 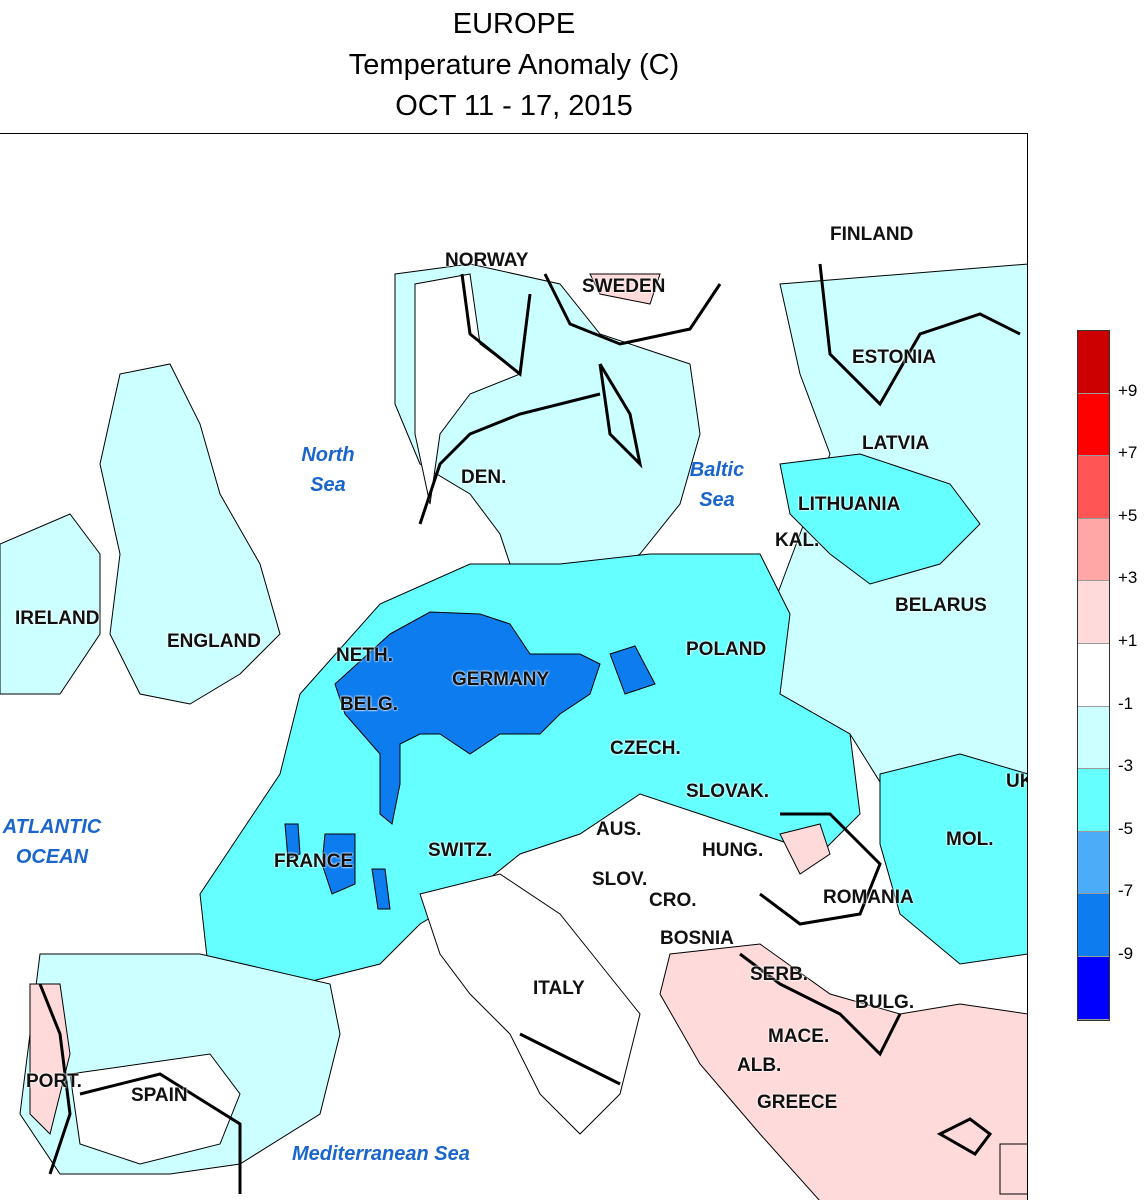 I want to click on shade-lithuania-cyan, so click(x=880, y=519).